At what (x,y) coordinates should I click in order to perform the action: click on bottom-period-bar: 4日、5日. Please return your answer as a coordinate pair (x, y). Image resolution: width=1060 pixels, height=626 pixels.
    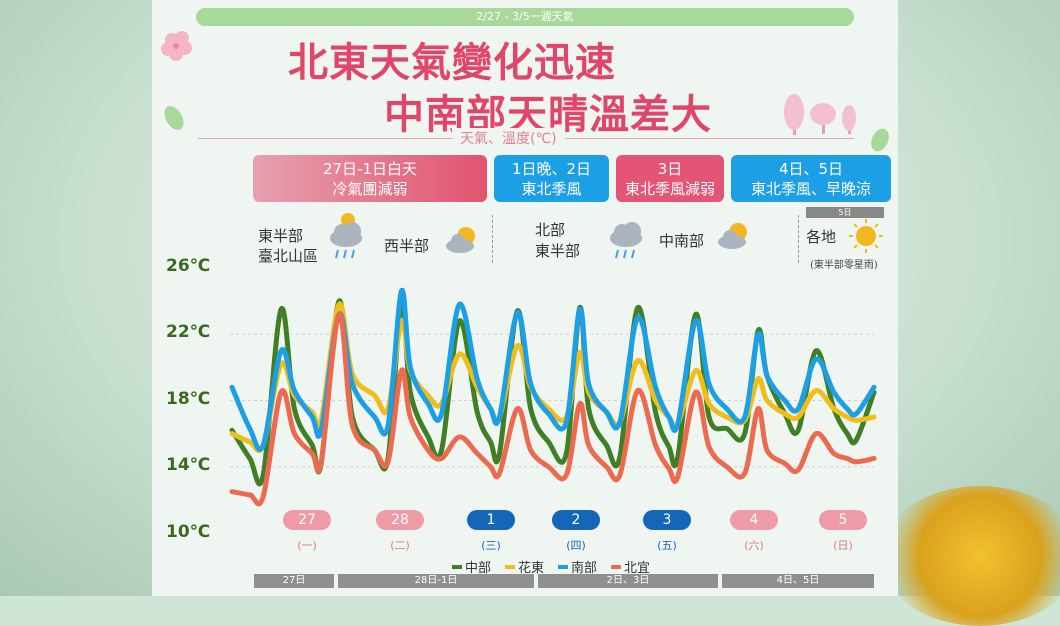
    Looking at the image, I should click on (798, 581).